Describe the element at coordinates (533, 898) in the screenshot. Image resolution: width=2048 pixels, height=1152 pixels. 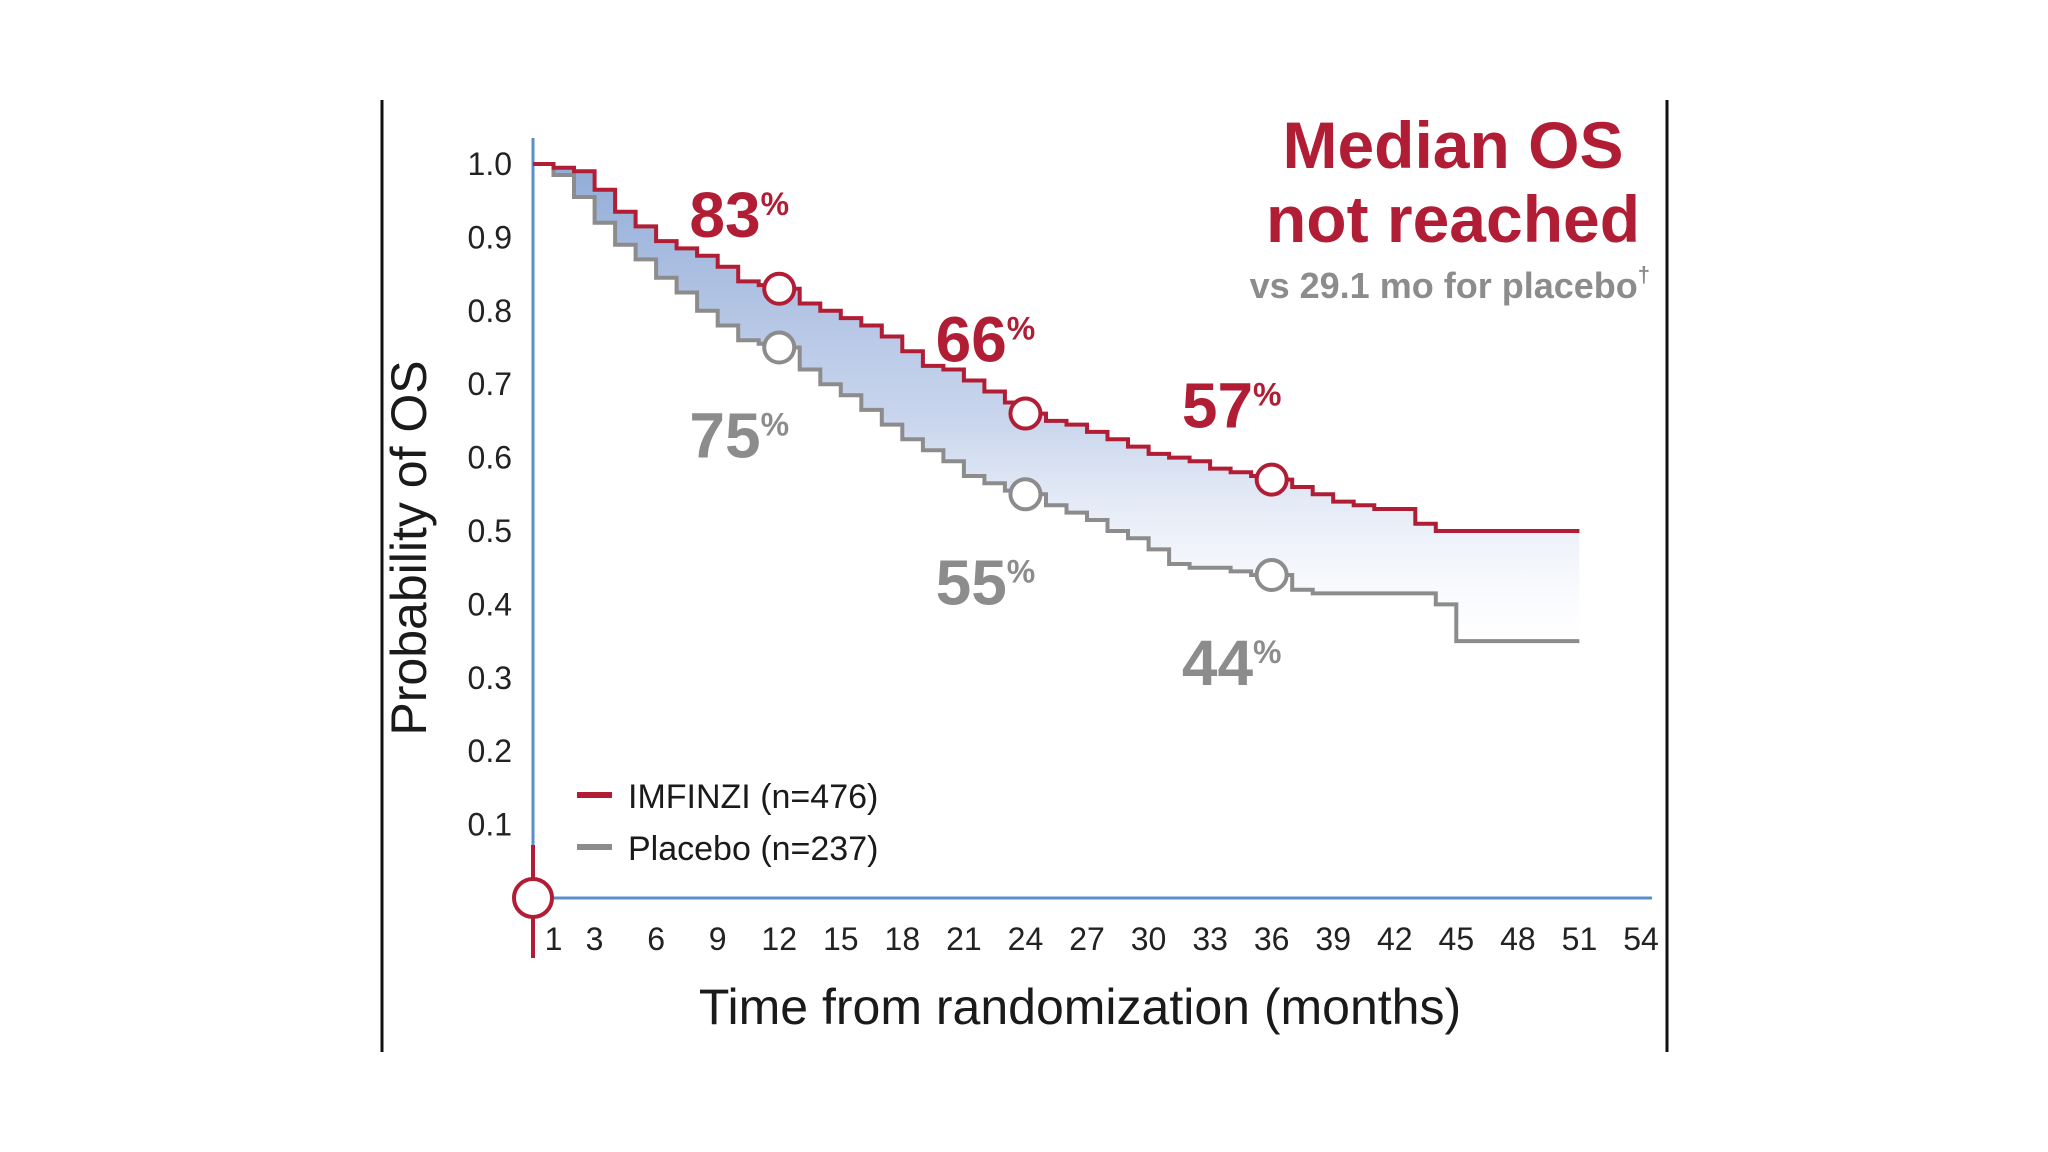
I see `origin-marker-circle` at that location.